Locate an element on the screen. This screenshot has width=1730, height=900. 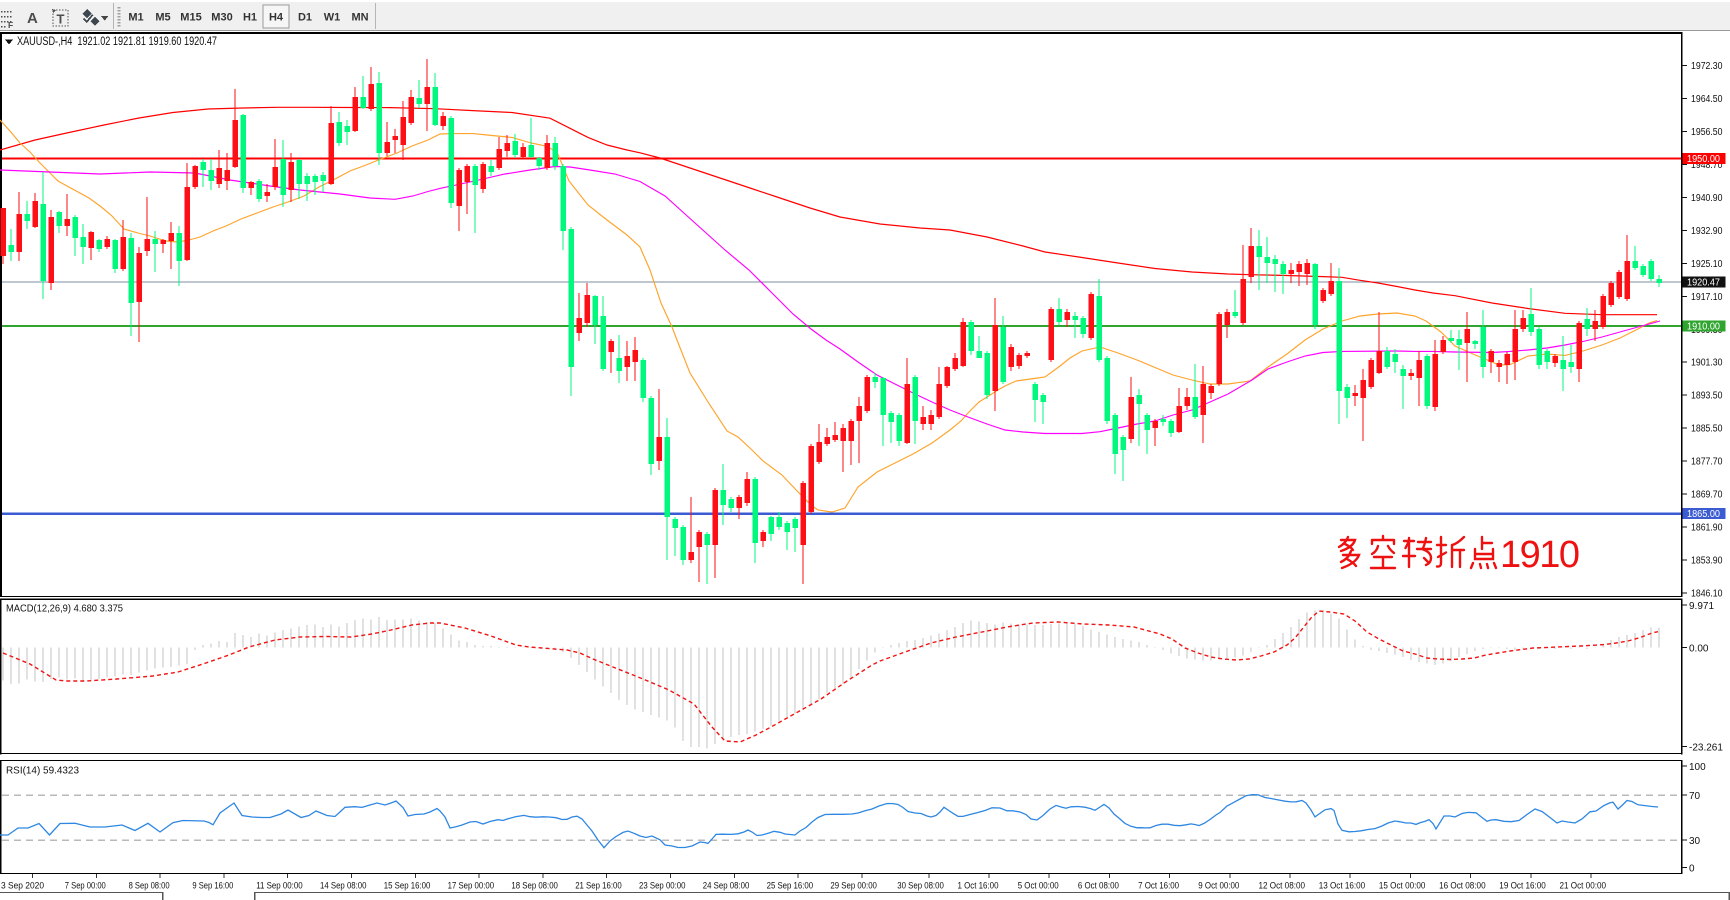
svg-text: 7 Oct 16:00 is located at coordinates (1158, 886).